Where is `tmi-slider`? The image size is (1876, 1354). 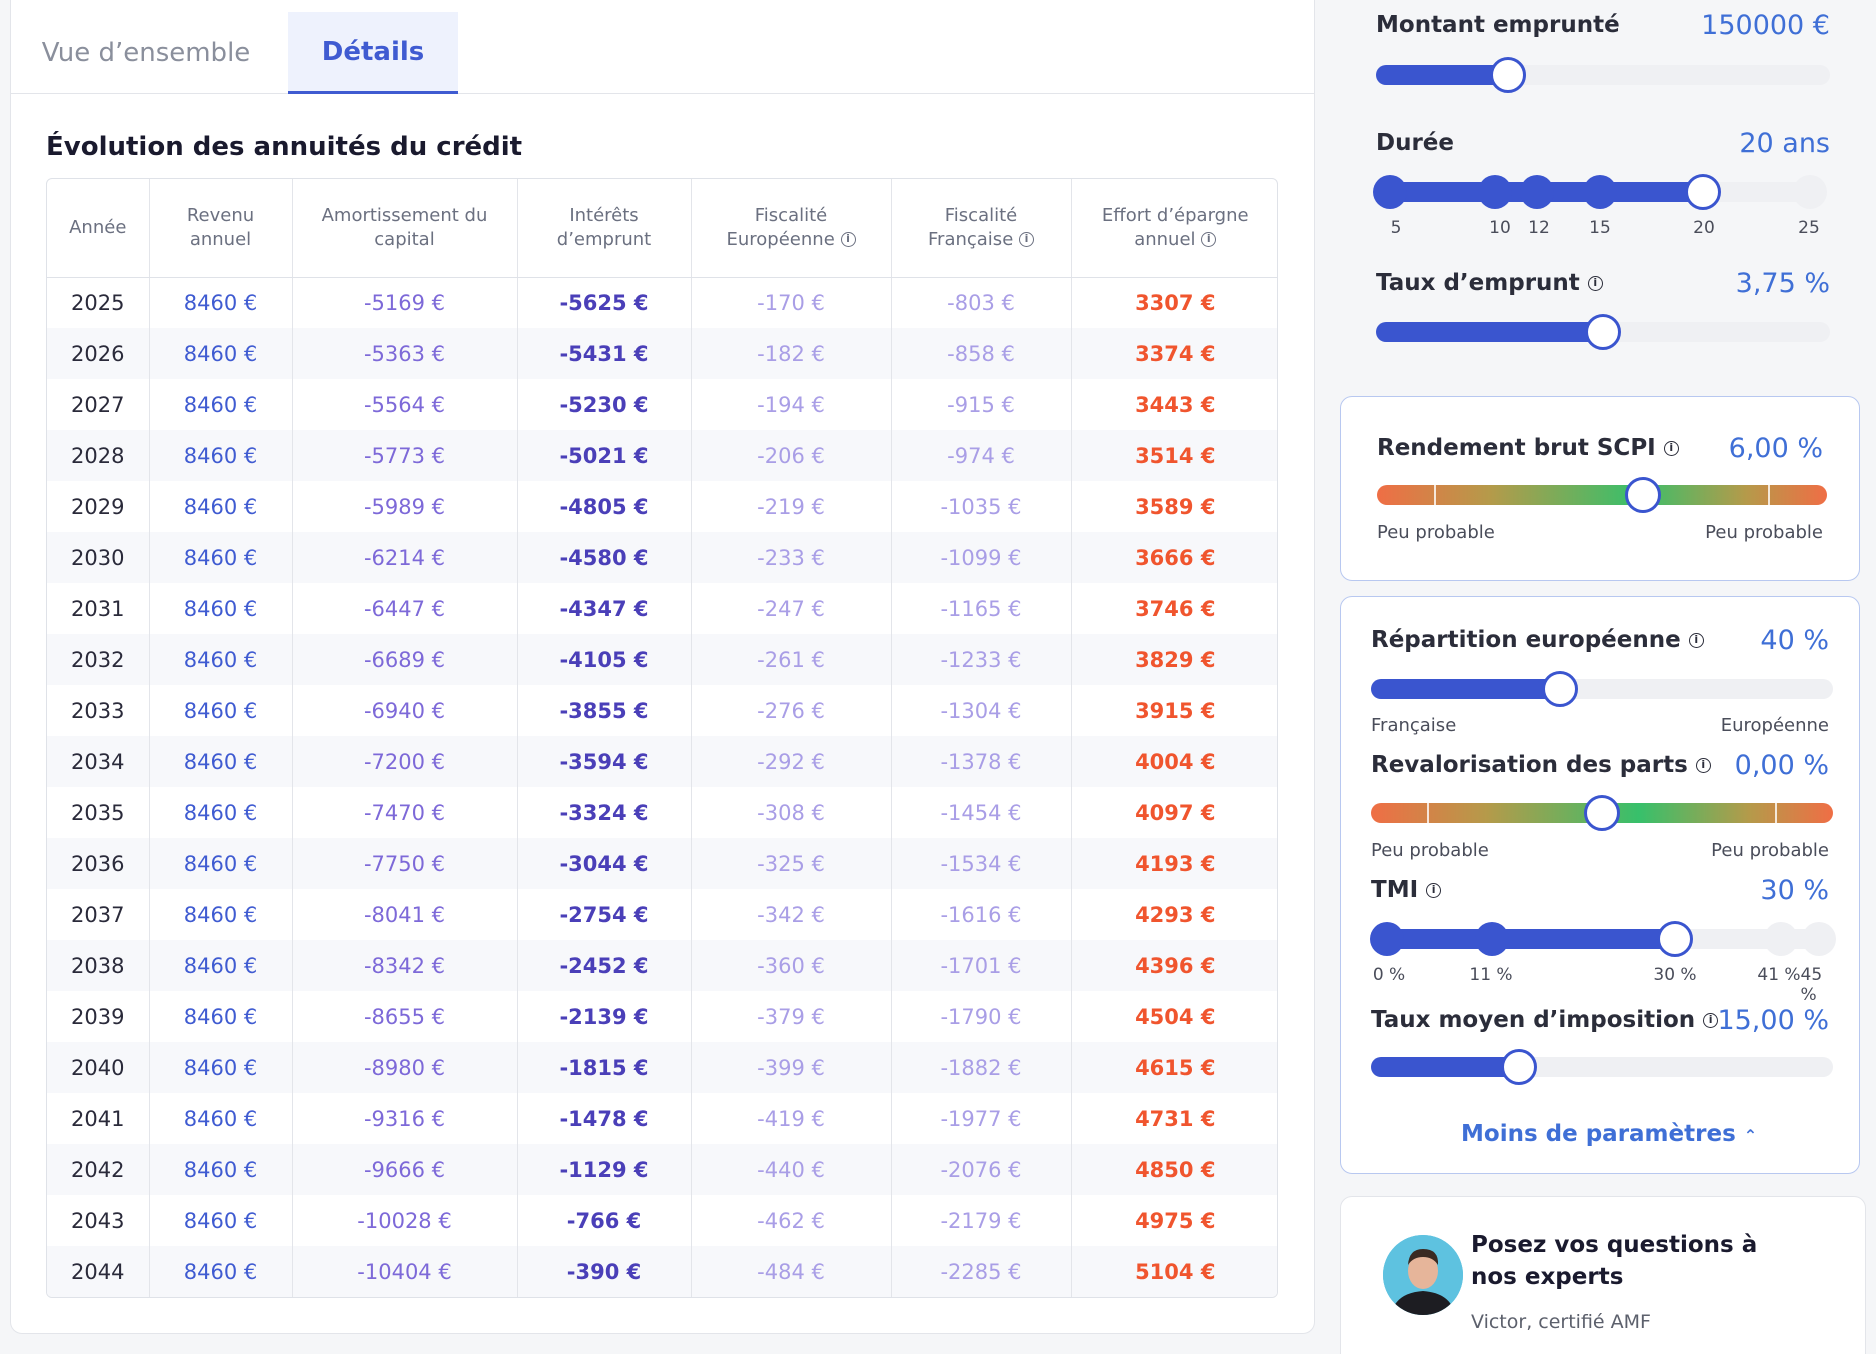
tmi-slider is located at coordinates (1603, 939).